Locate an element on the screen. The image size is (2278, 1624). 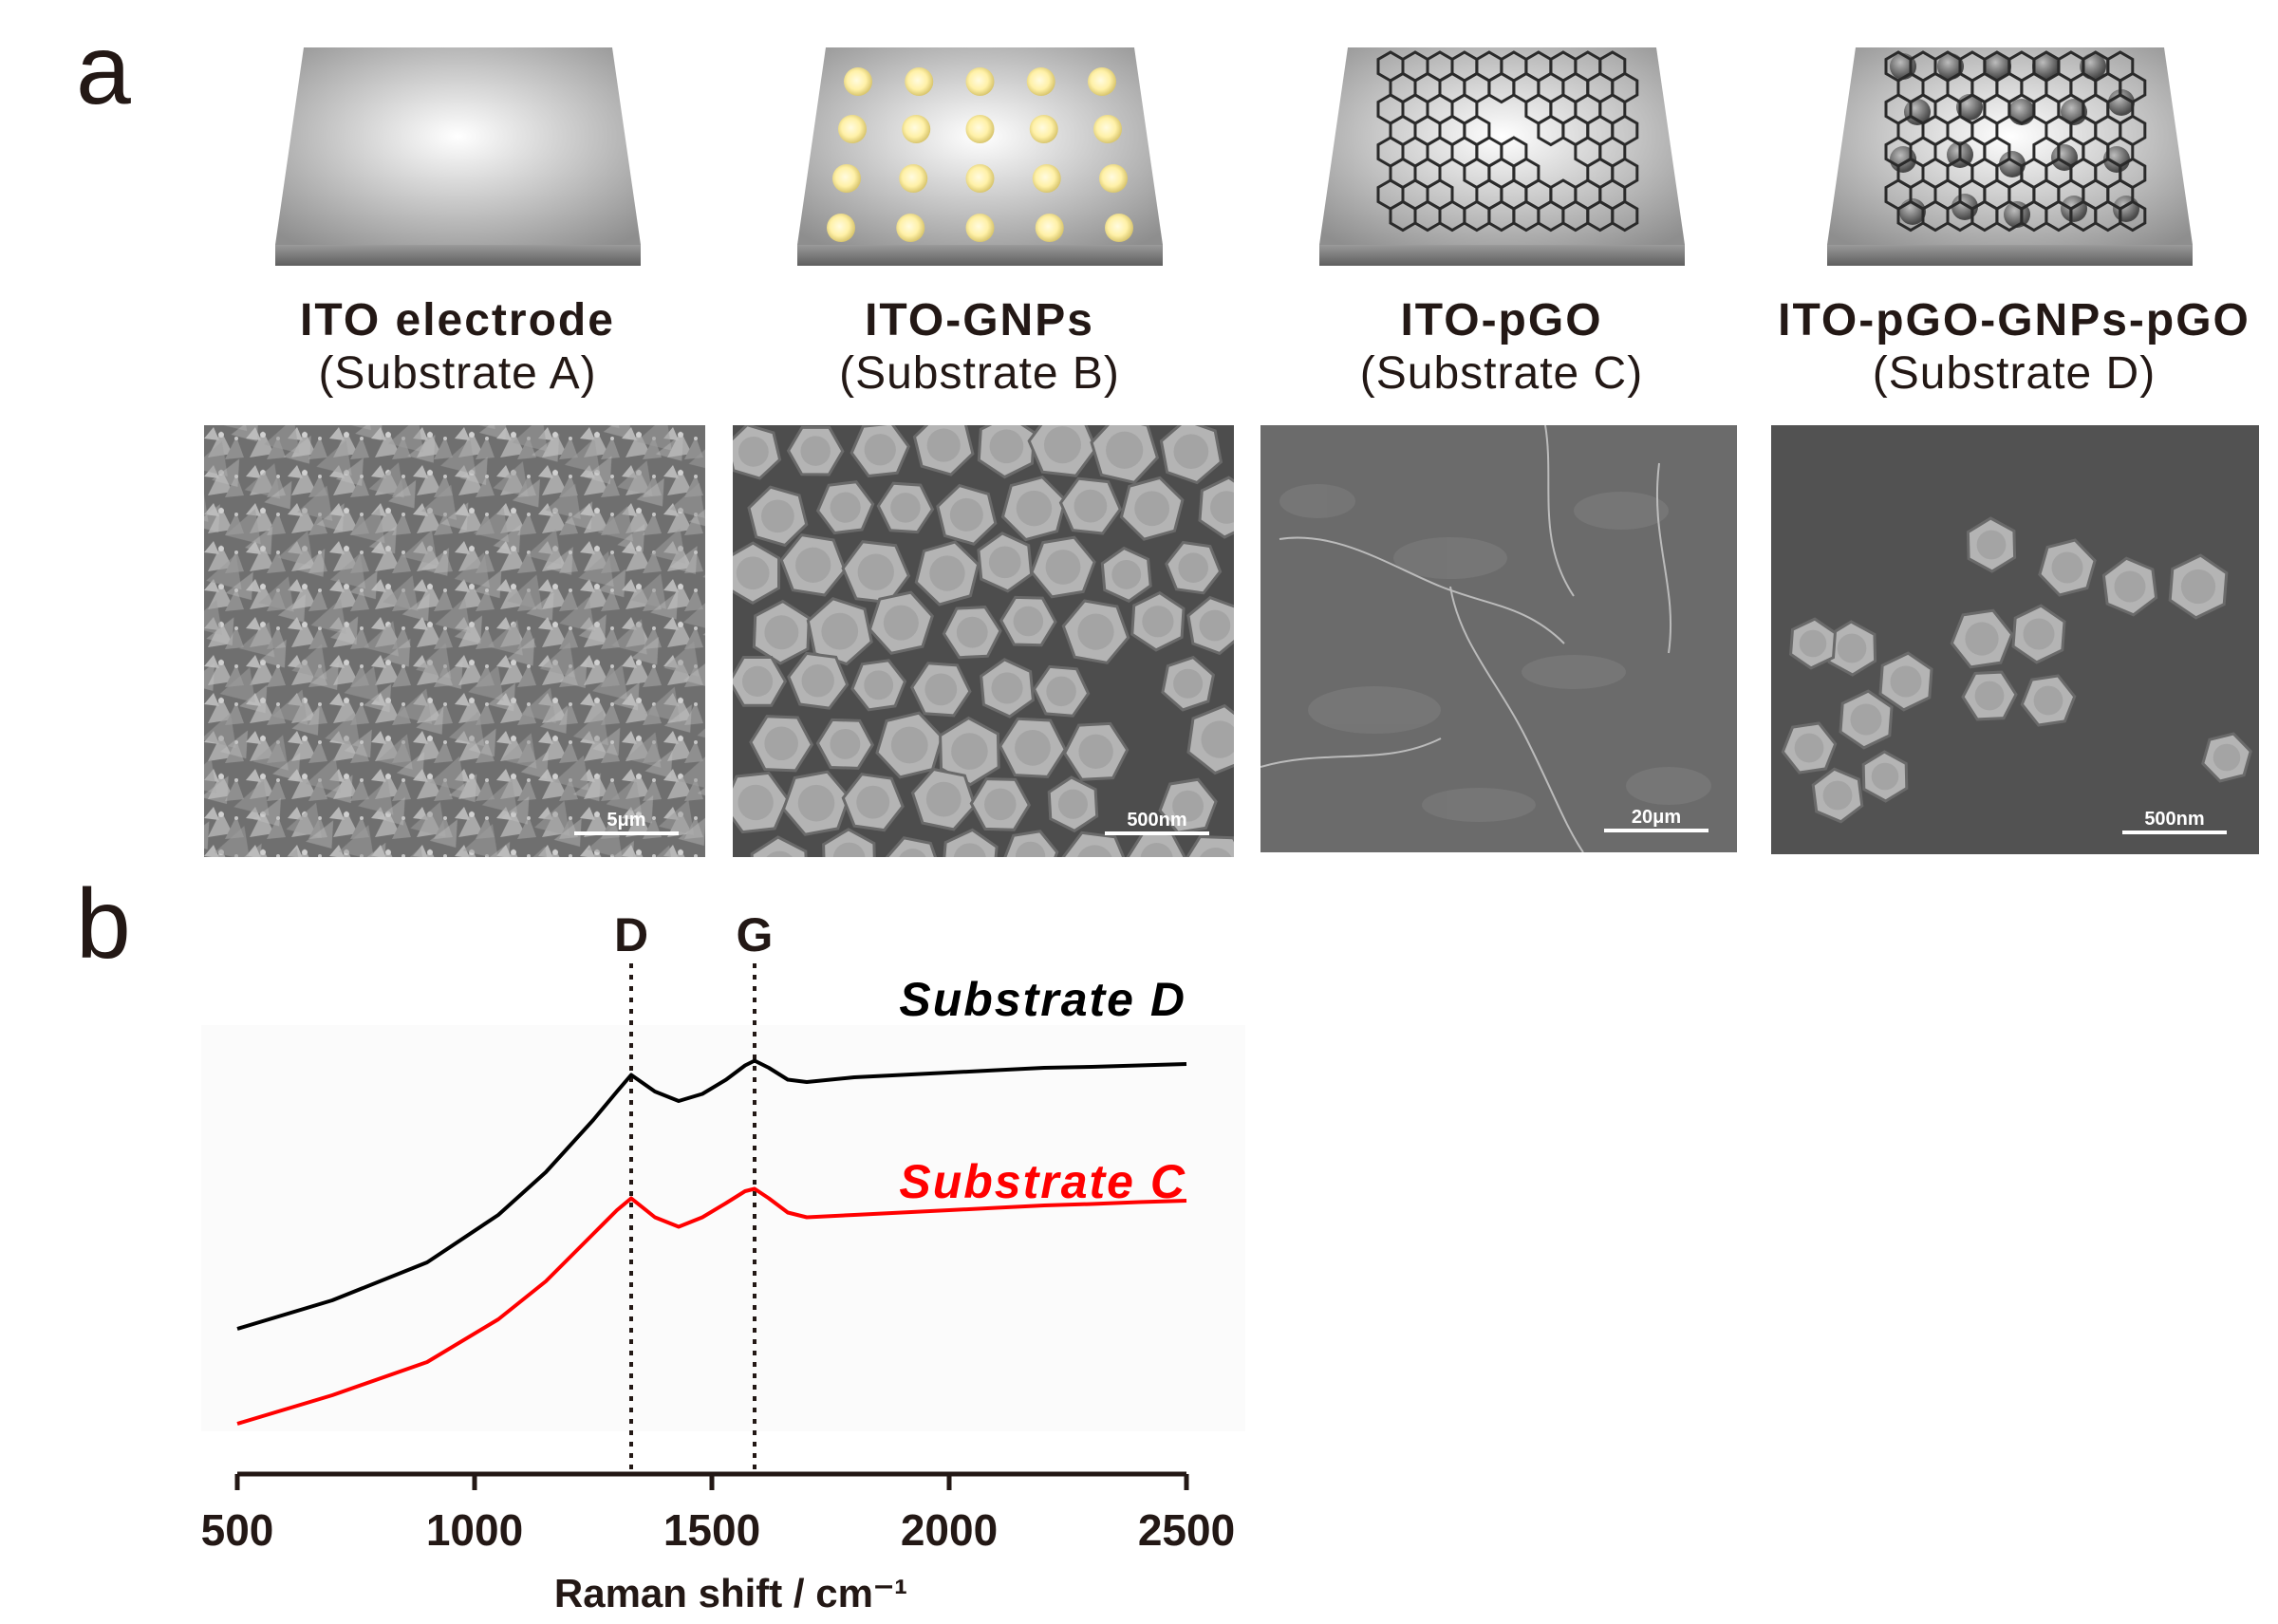
scalebar-d-line is located at coordinates (2174, 833).